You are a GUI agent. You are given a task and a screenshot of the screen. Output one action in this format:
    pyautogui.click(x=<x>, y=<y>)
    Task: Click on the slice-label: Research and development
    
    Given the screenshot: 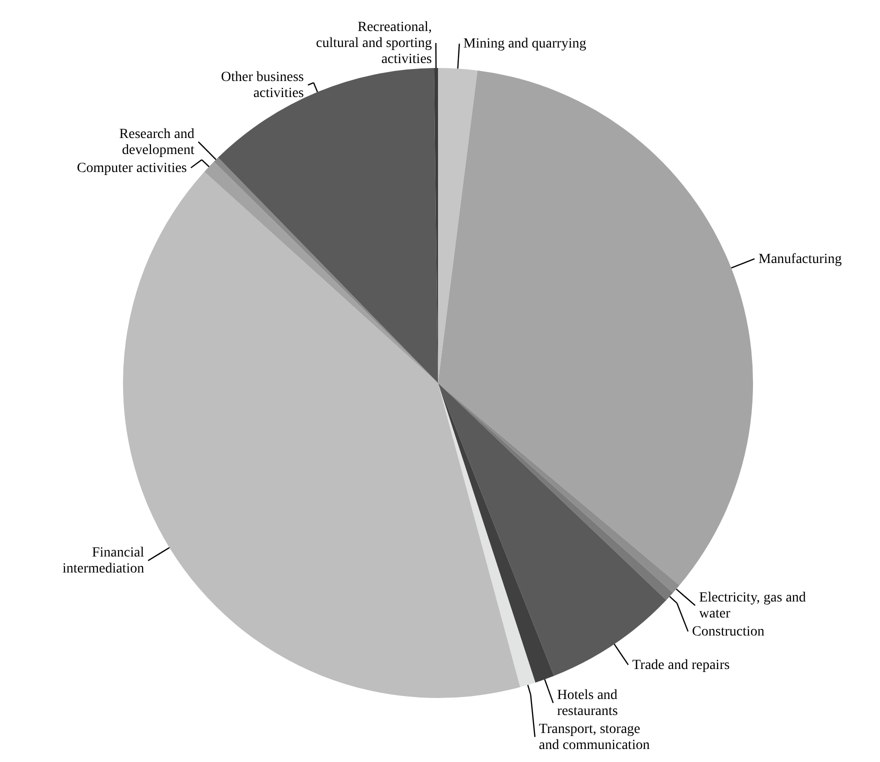 What is the action you would take?
    pyautogui.click(x=156, y=142)
    